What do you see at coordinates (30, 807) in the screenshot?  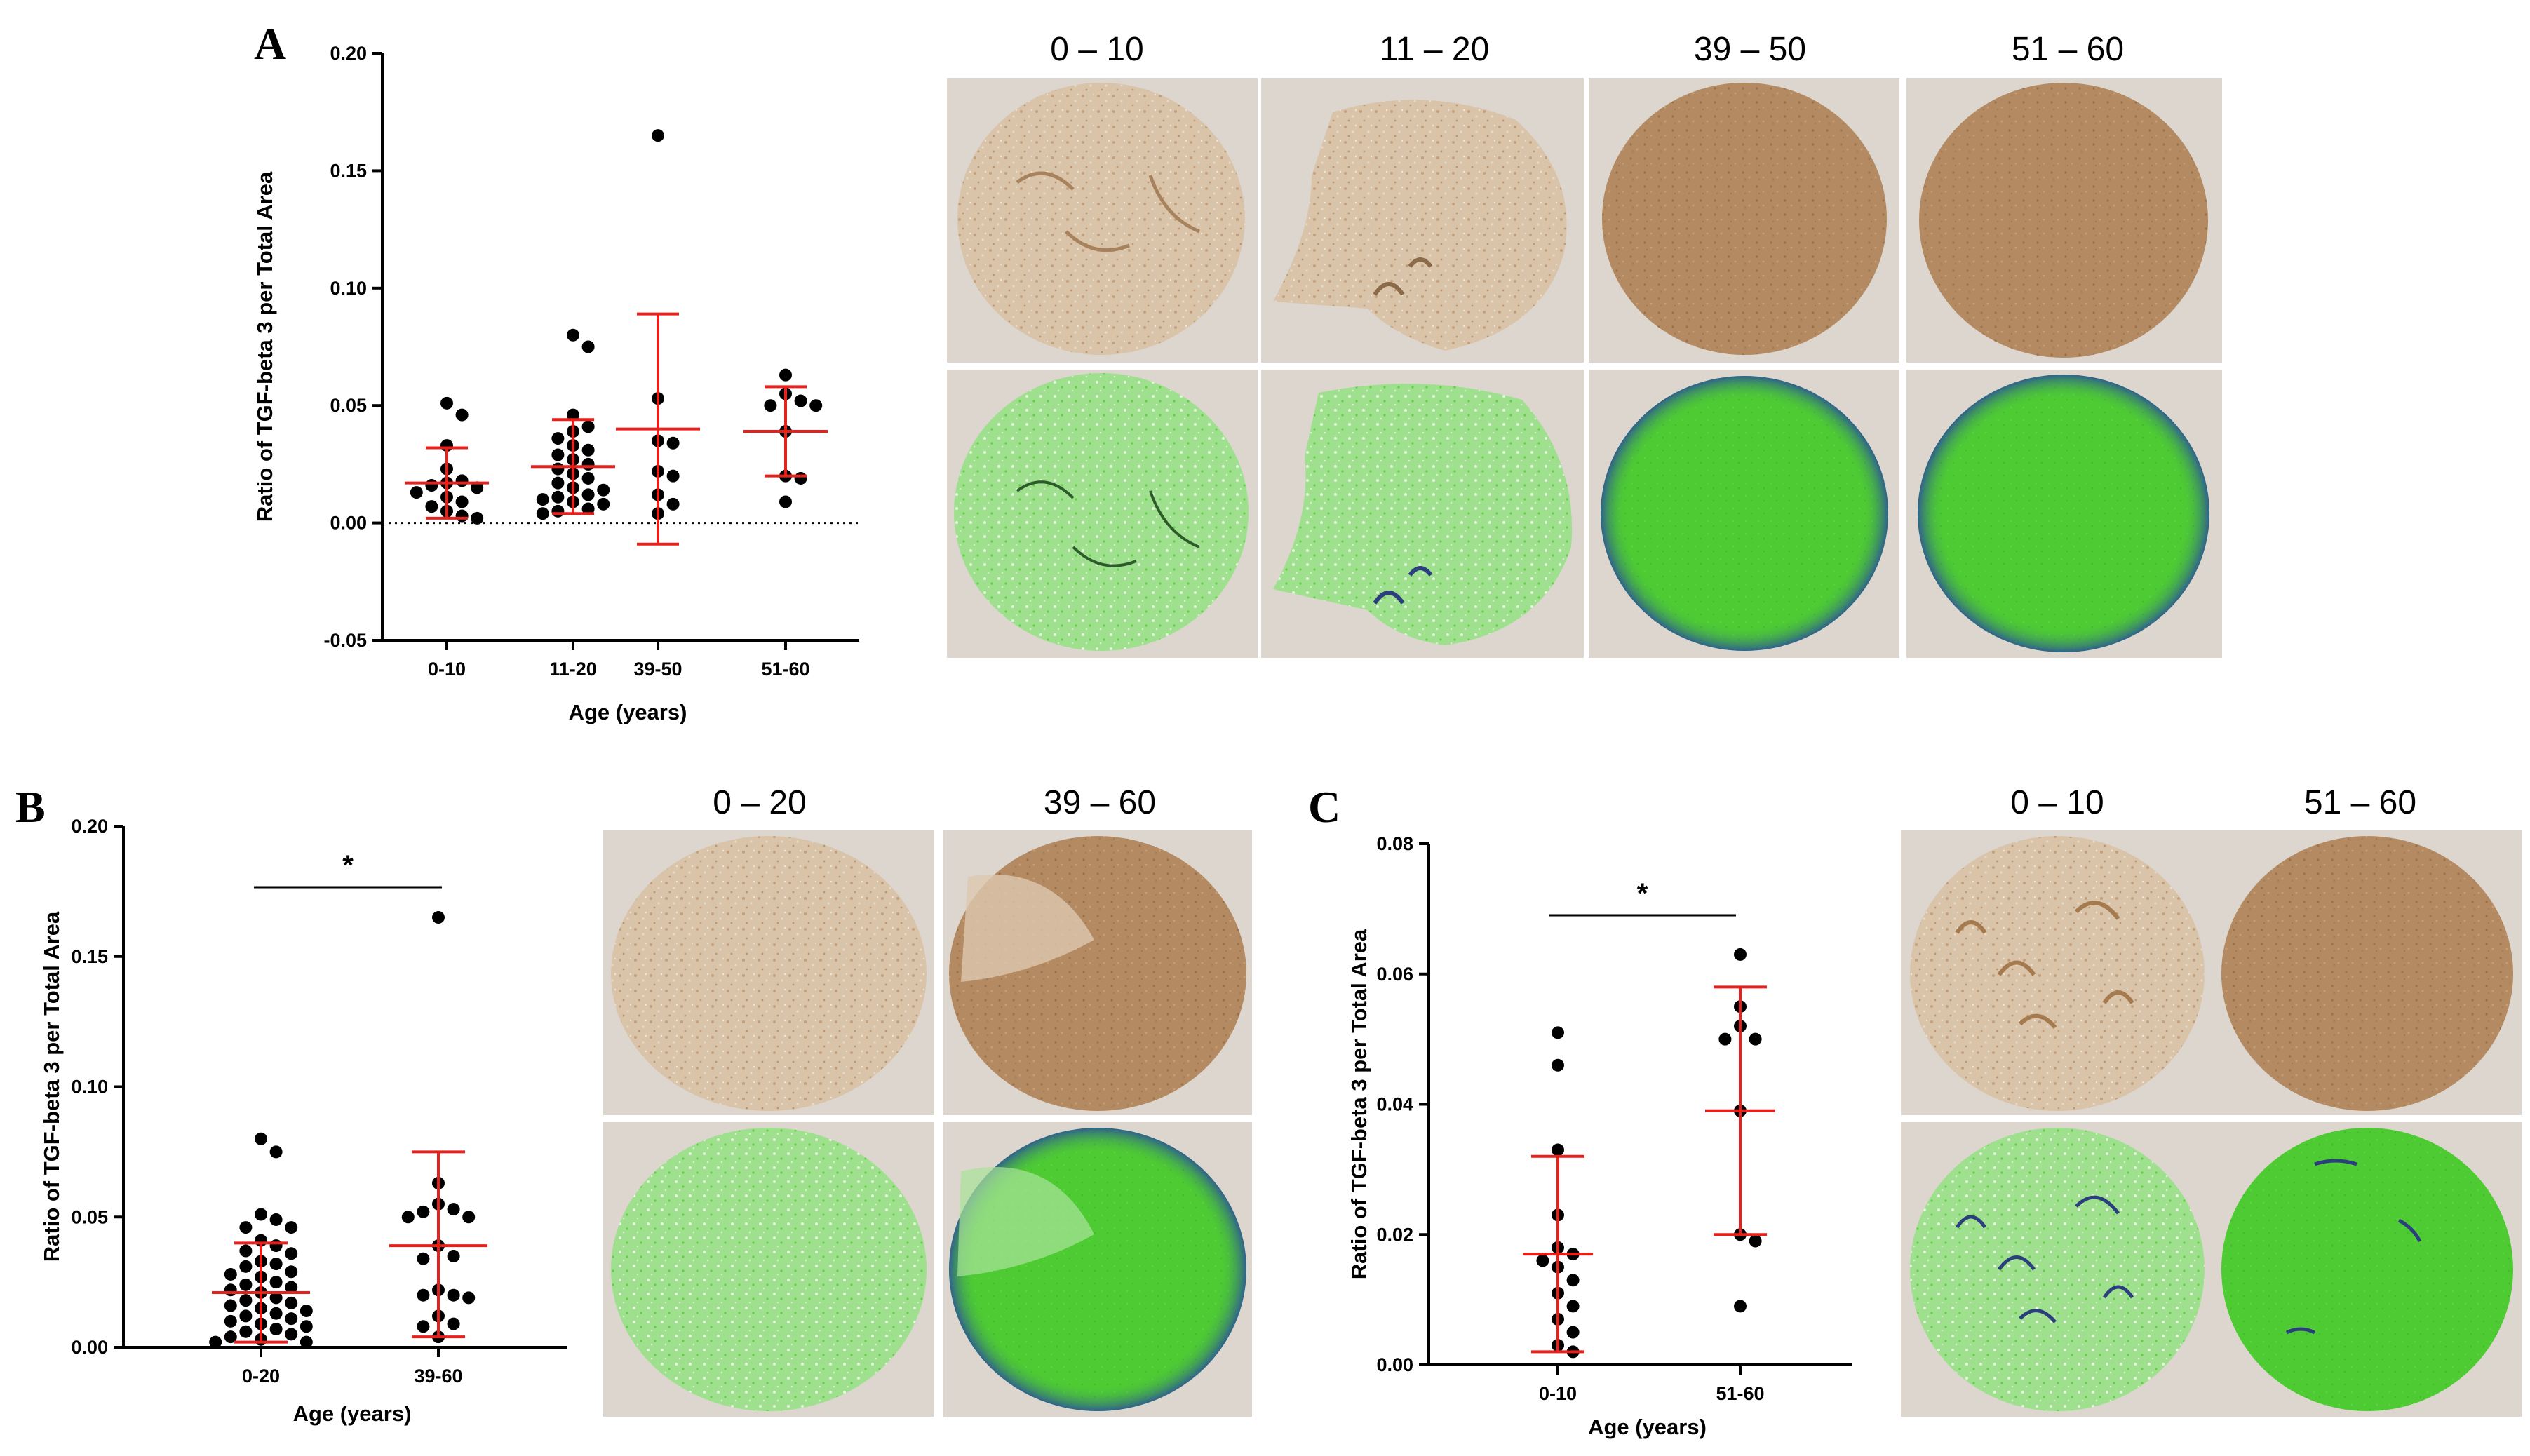 I see `panel-letter-b: B` at bounding box center [30, 807].